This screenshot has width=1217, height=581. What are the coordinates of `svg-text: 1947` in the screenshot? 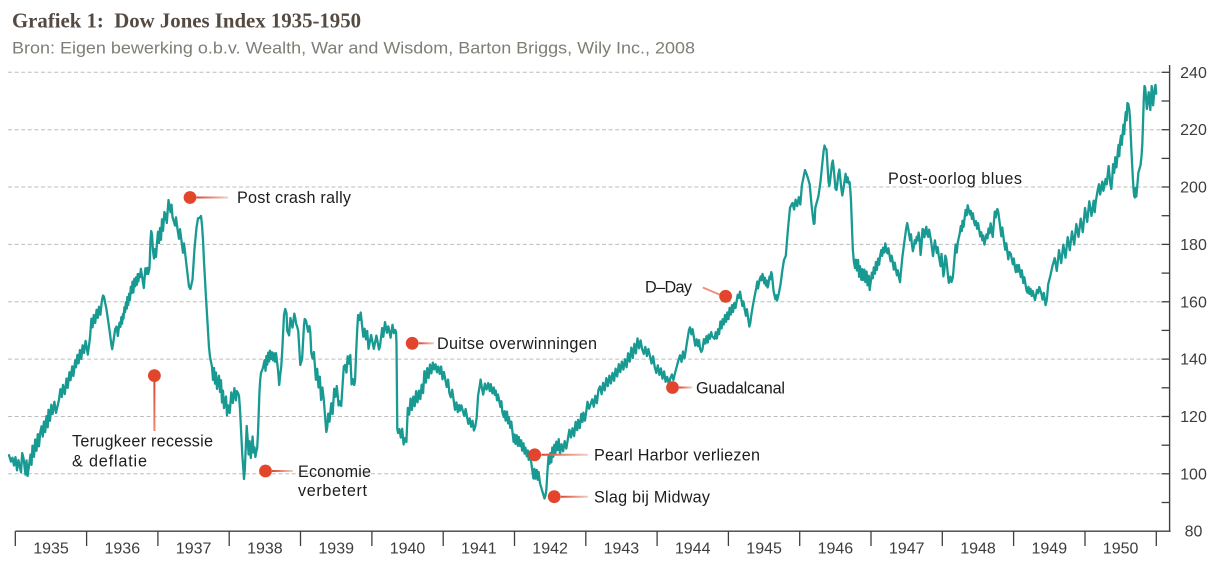 It's located at (907, 549).